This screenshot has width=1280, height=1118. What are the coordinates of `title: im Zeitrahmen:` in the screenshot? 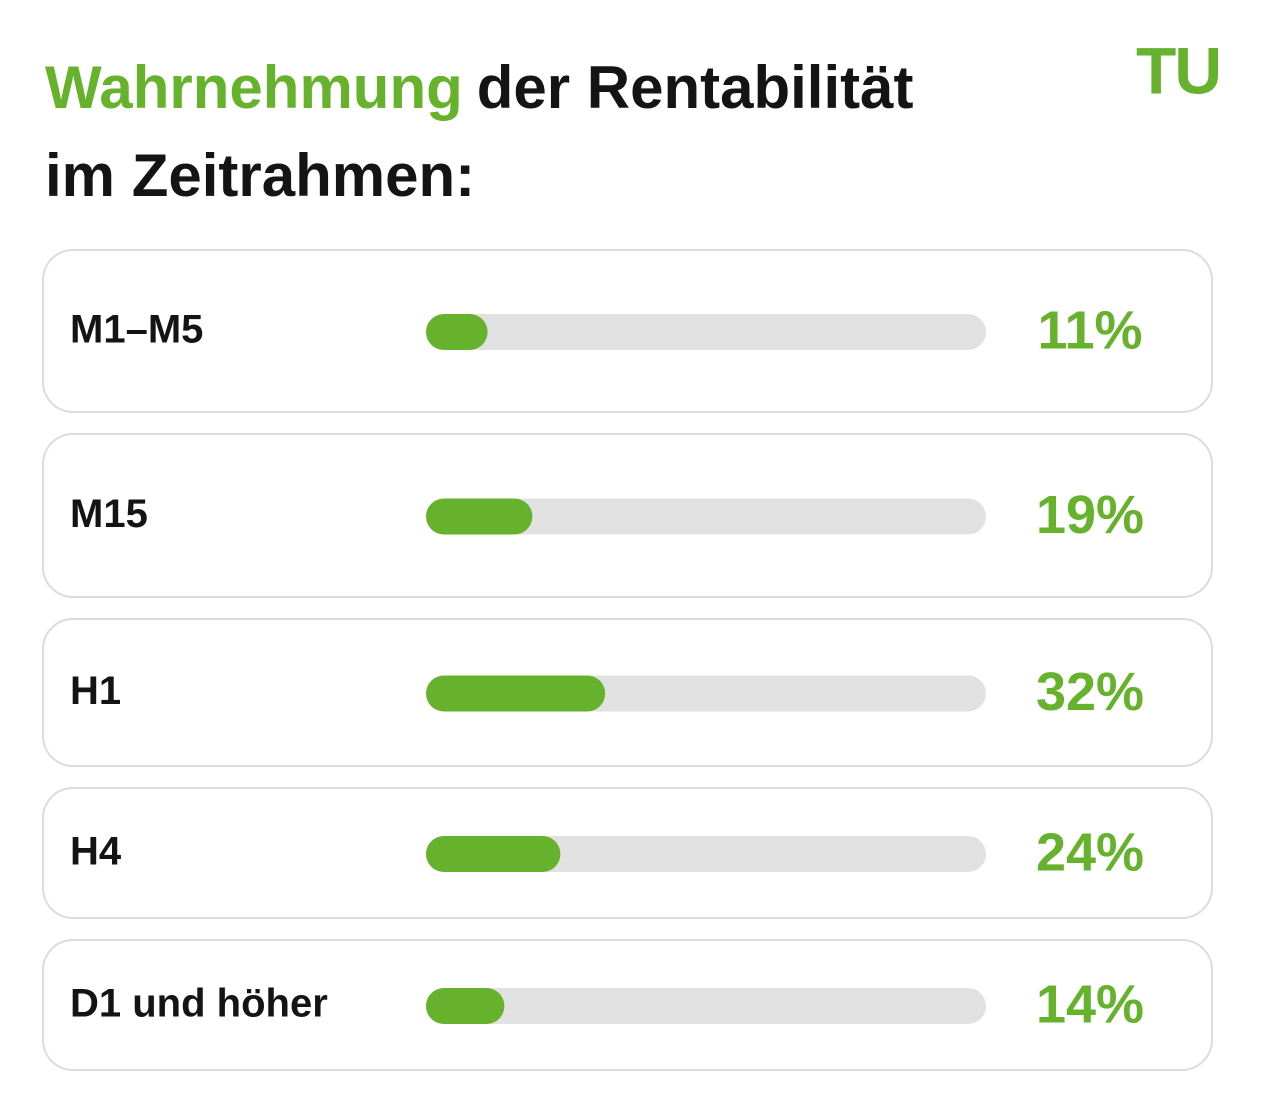 It's located at (260, 175).